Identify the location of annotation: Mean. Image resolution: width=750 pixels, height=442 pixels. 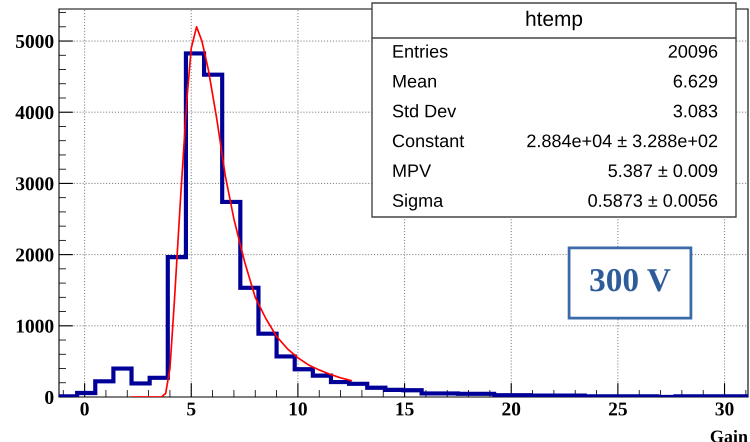
(414, 81).